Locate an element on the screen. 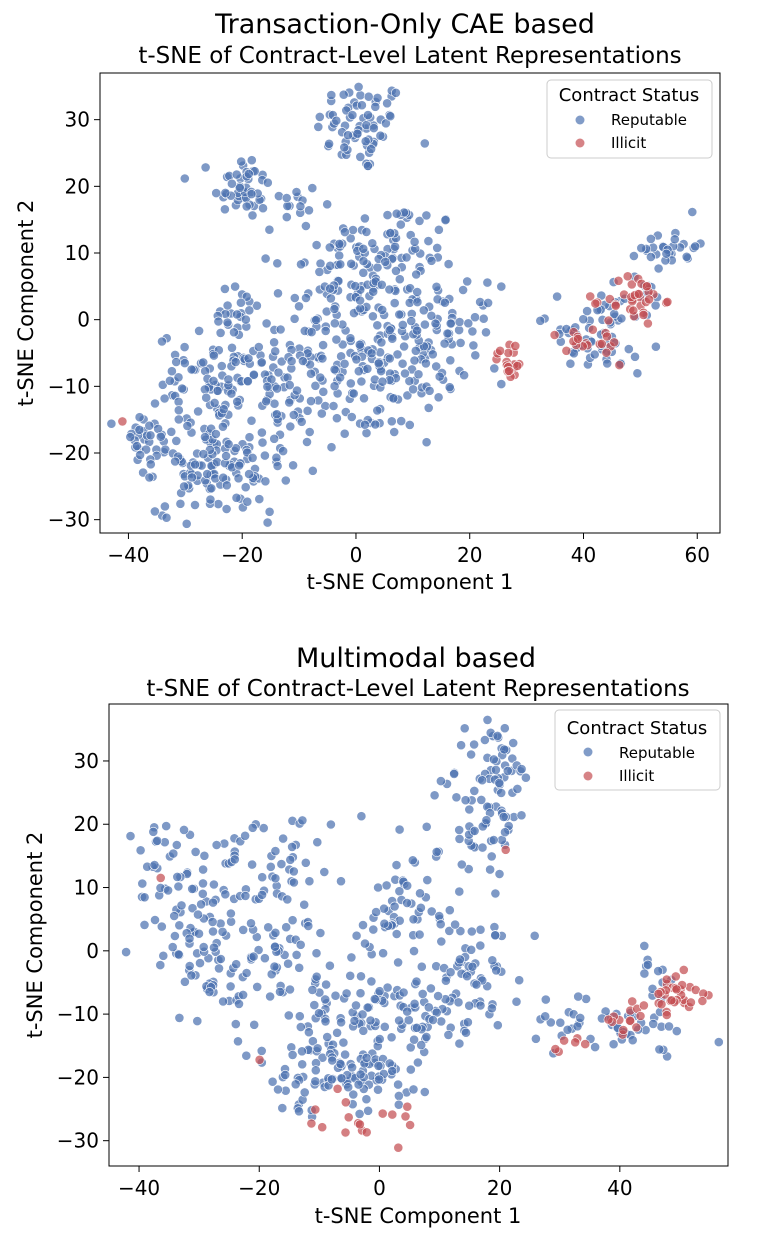 This screenshot has width=777, height=1257. chart-1-legend-title: Contract Status is located at coordinates (629, 95).